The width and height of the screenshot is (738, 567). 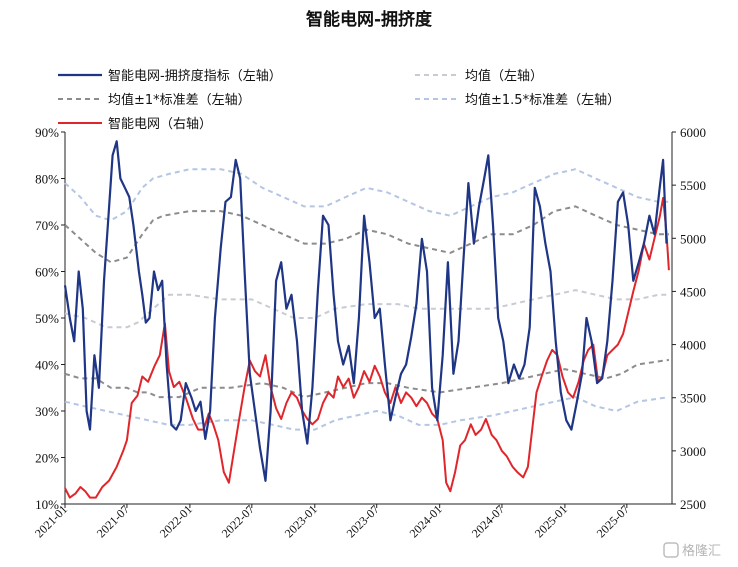 What do you see at coordinates (504, 76) in the screenshot?
I see `legend-label-mean: 均值（左轴）` at bounding box center [504, 76].